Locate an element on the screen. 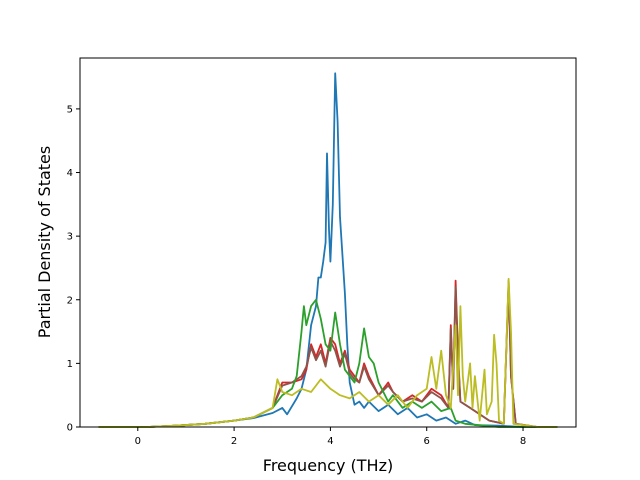  y-tick-label: 0 is located at coordinates (70, 428).